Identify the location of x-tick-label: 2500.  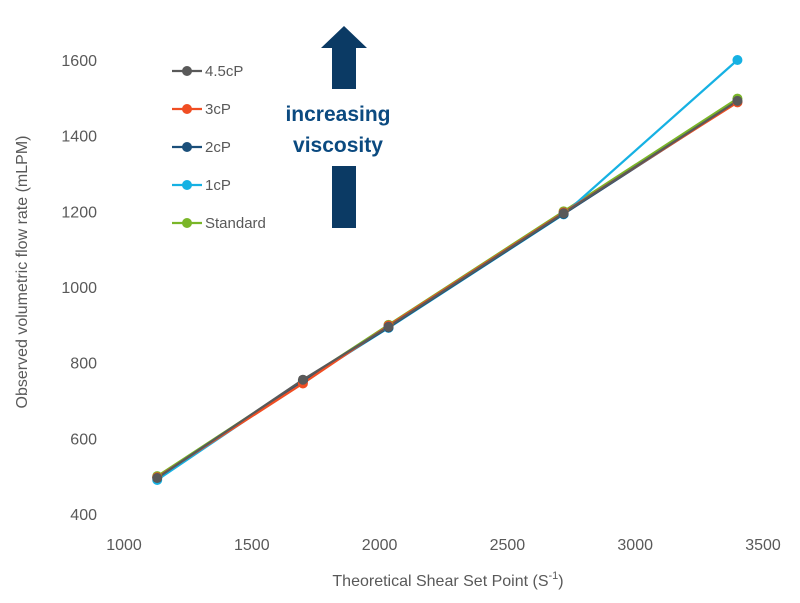
(508, 545).